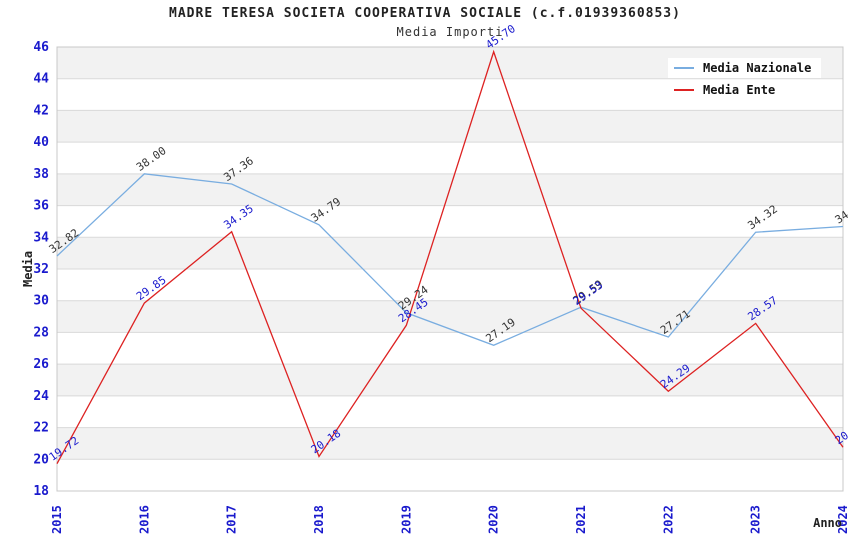 The width and height of the screenshot is (850, 550). What do you see at coordinates (41, 174) in the screenshot?
I see `y-tick-label: 38` at bounding box center [41, 174].